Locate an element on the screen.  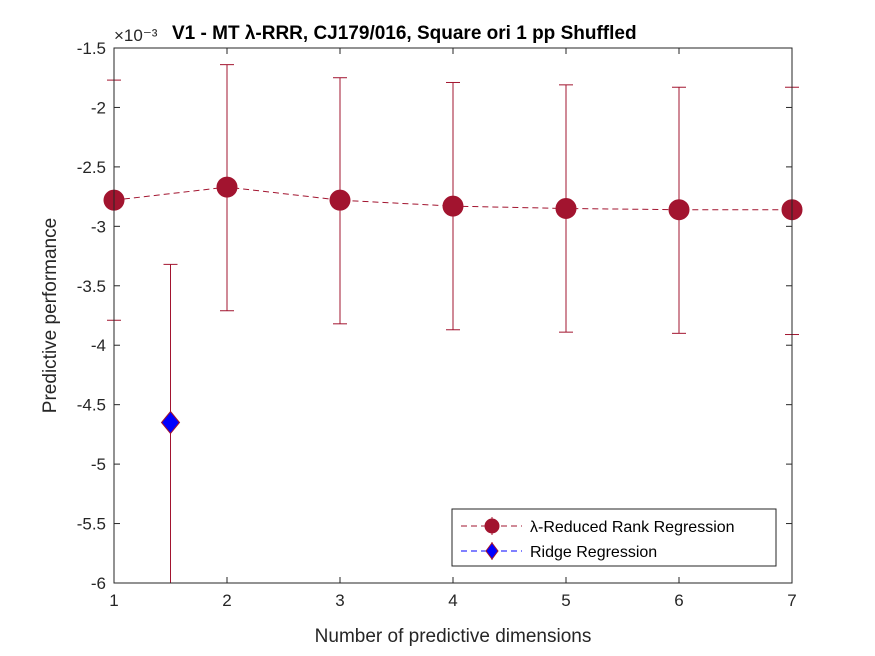
y-tick-label: -1.5 is located at coordinates (91, 48).